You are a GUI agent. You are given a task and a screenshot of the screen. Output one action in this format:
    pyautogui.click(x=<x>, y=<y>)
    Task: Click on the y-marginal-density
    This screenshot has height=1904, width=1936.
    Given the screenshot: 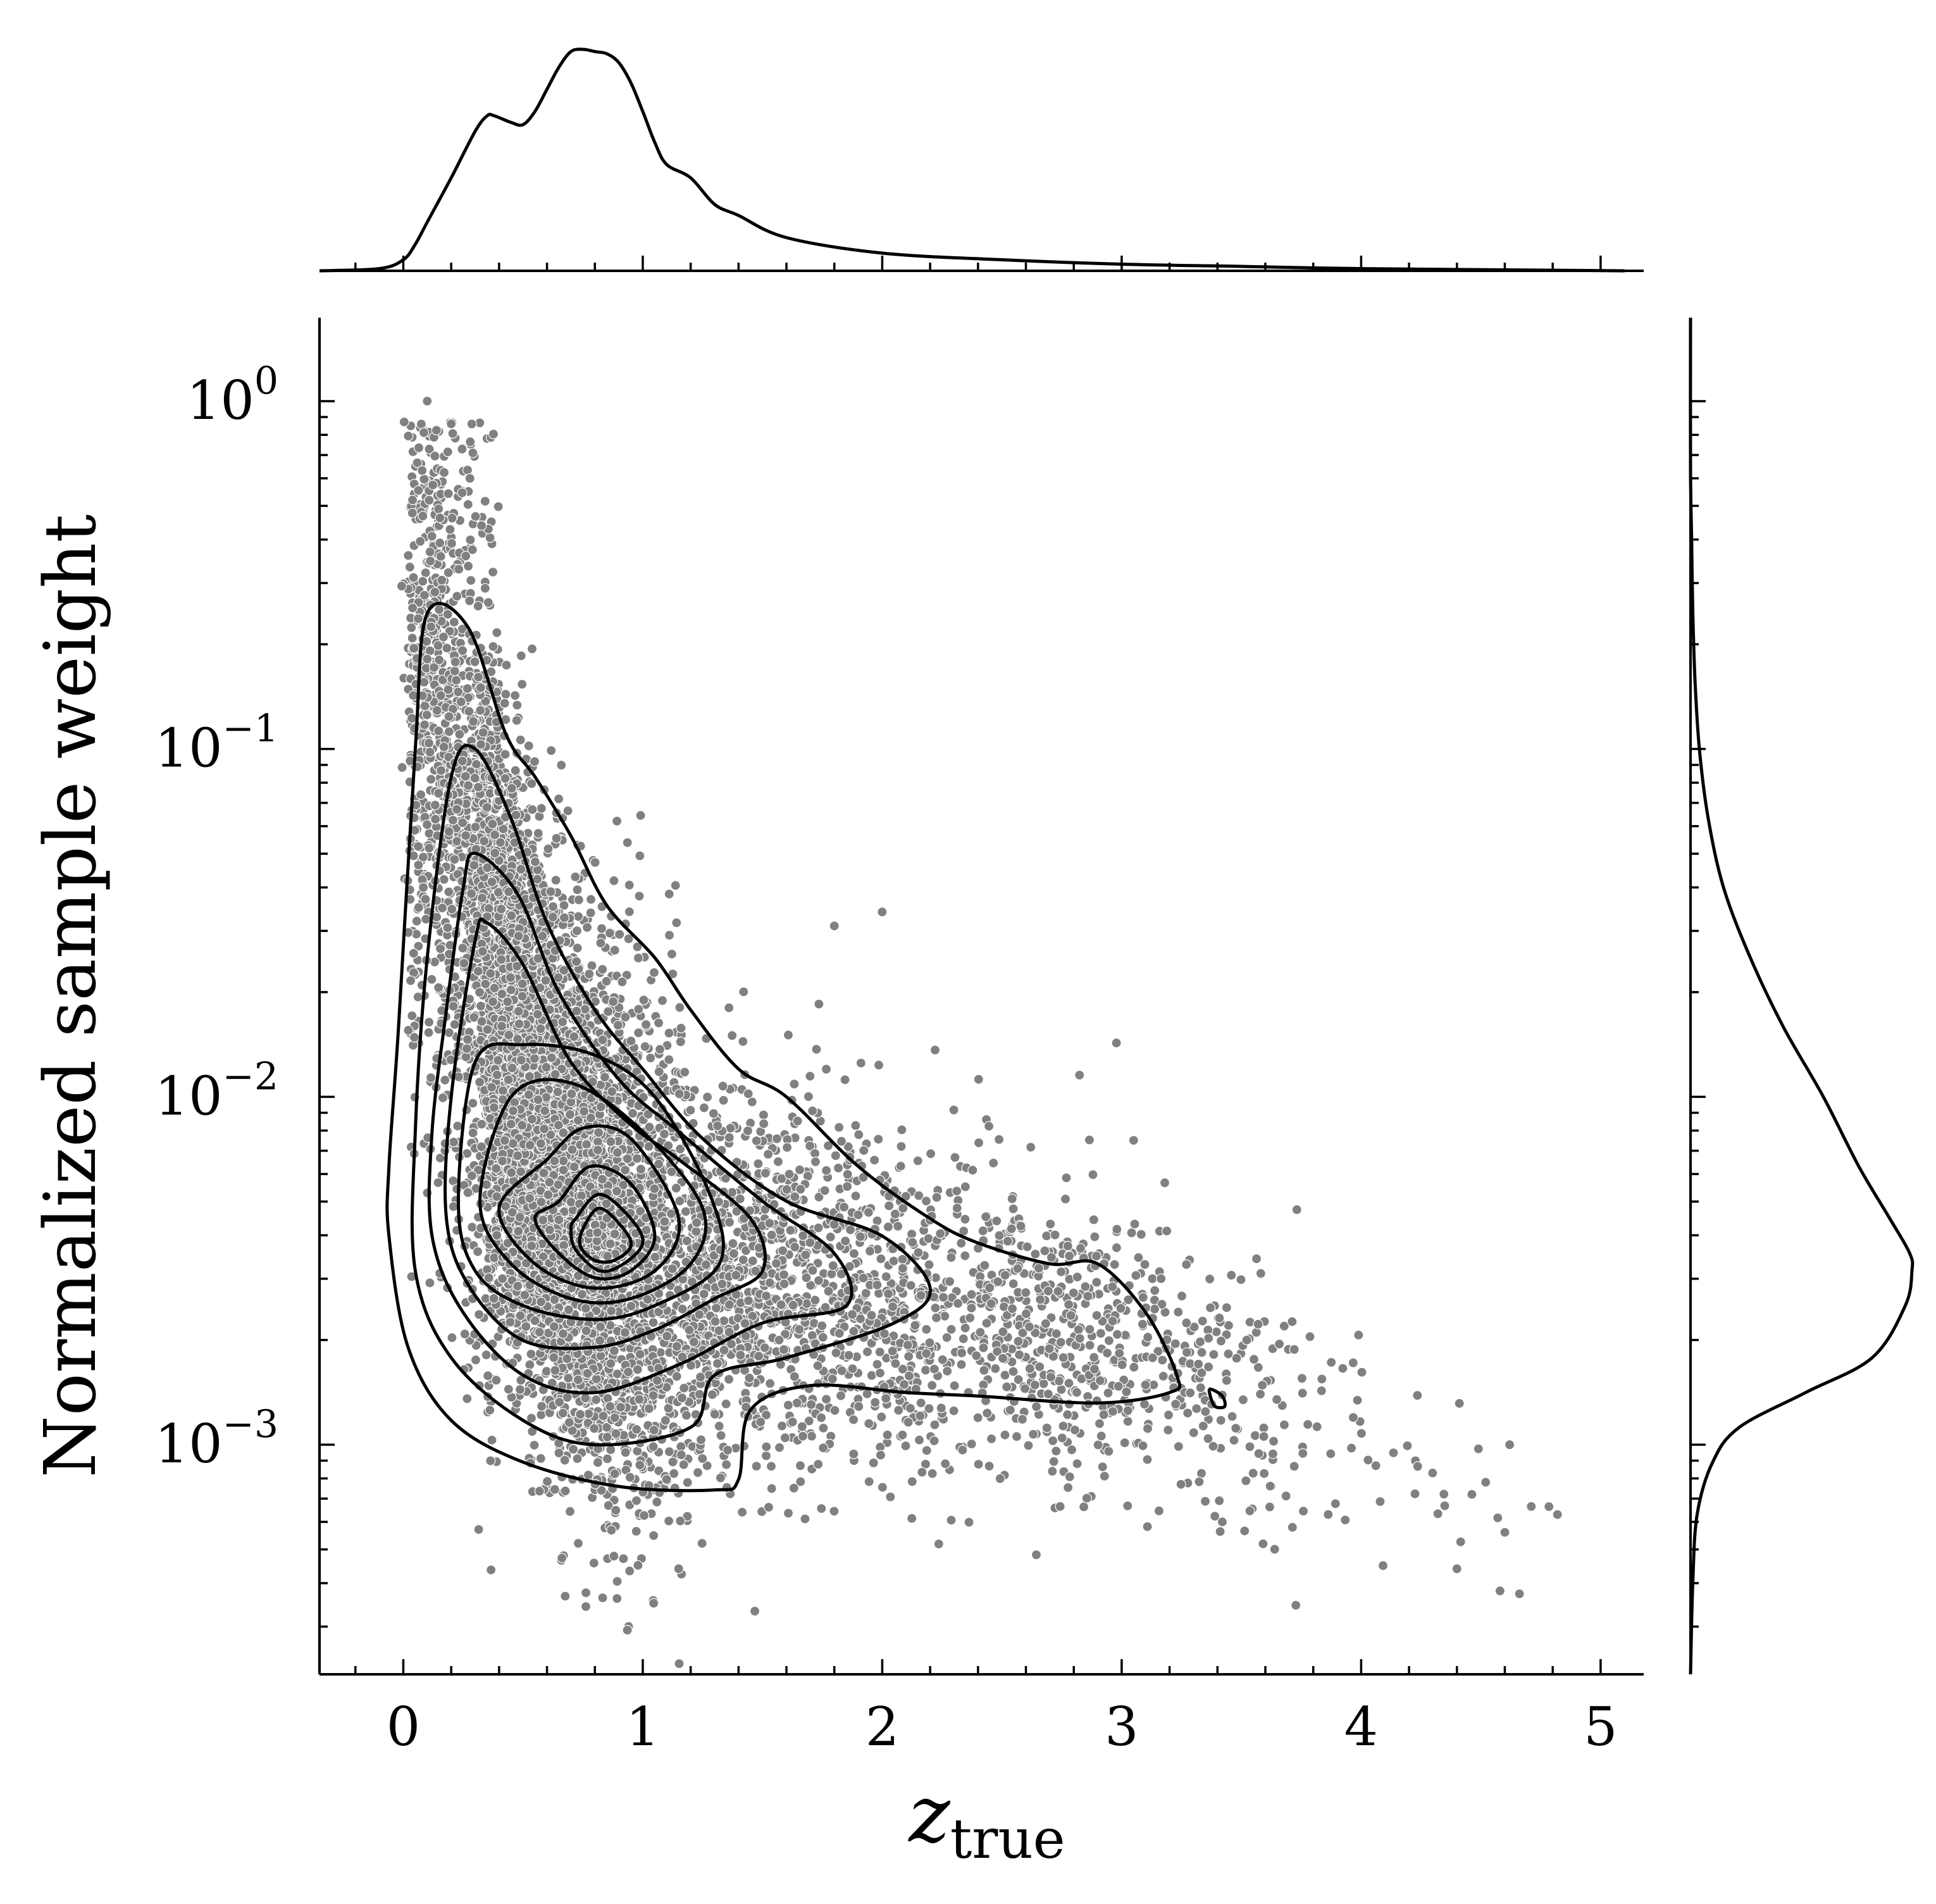 What is the action you would take?
    pyautogui.click(x=1801, y=996)
    